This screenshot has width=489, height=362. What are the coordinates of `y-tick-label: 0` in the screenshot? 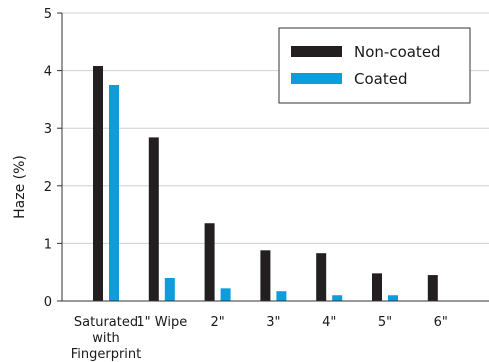 It's located at (48, 302).